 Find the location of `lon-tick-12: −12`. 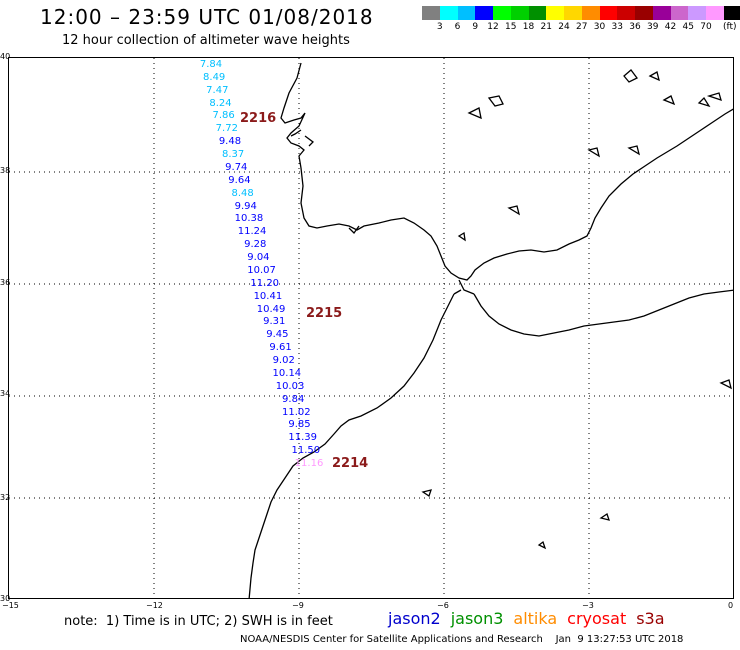

lon-tick-12: −12 is located at coordinates (154, 605).